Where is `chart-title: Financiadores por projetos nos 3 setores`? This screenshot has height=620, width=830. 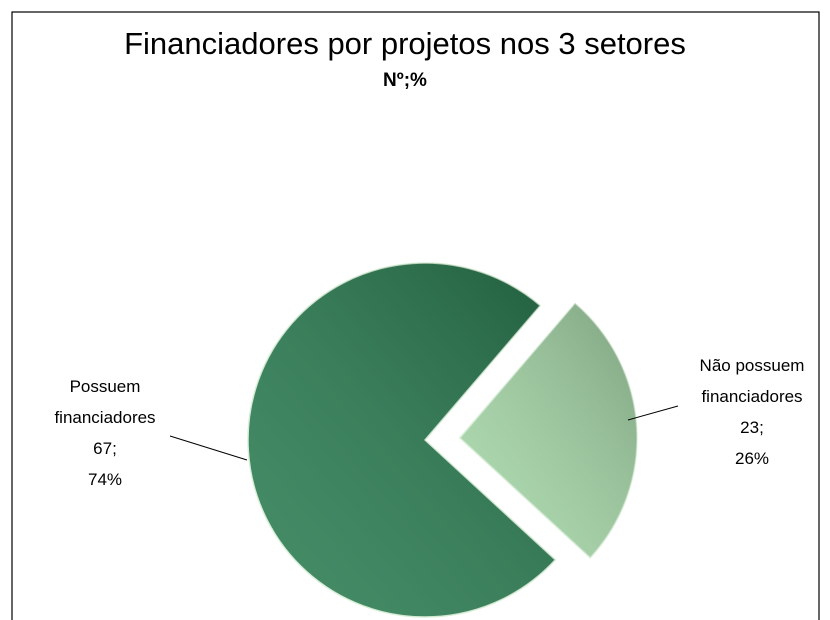
chart-title: Financiadores por projetos nos 3 setores is located at coordinates (405, 43).